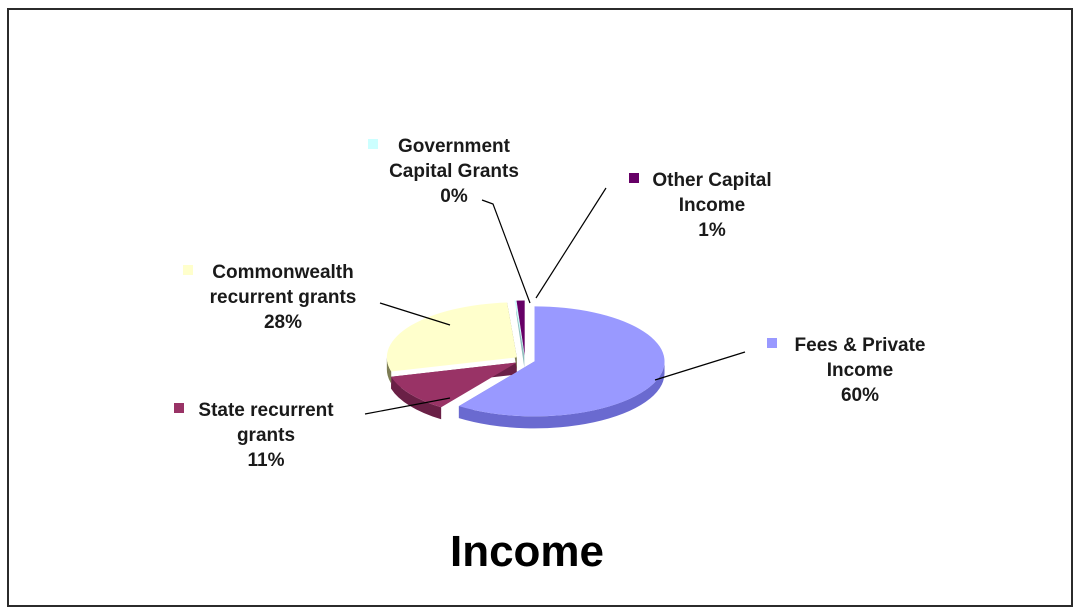  What do you see at coordinates (454, 171) in the screenshot?
I see `slice-name-label: Capital Grants` at bounding box center [454, 171].